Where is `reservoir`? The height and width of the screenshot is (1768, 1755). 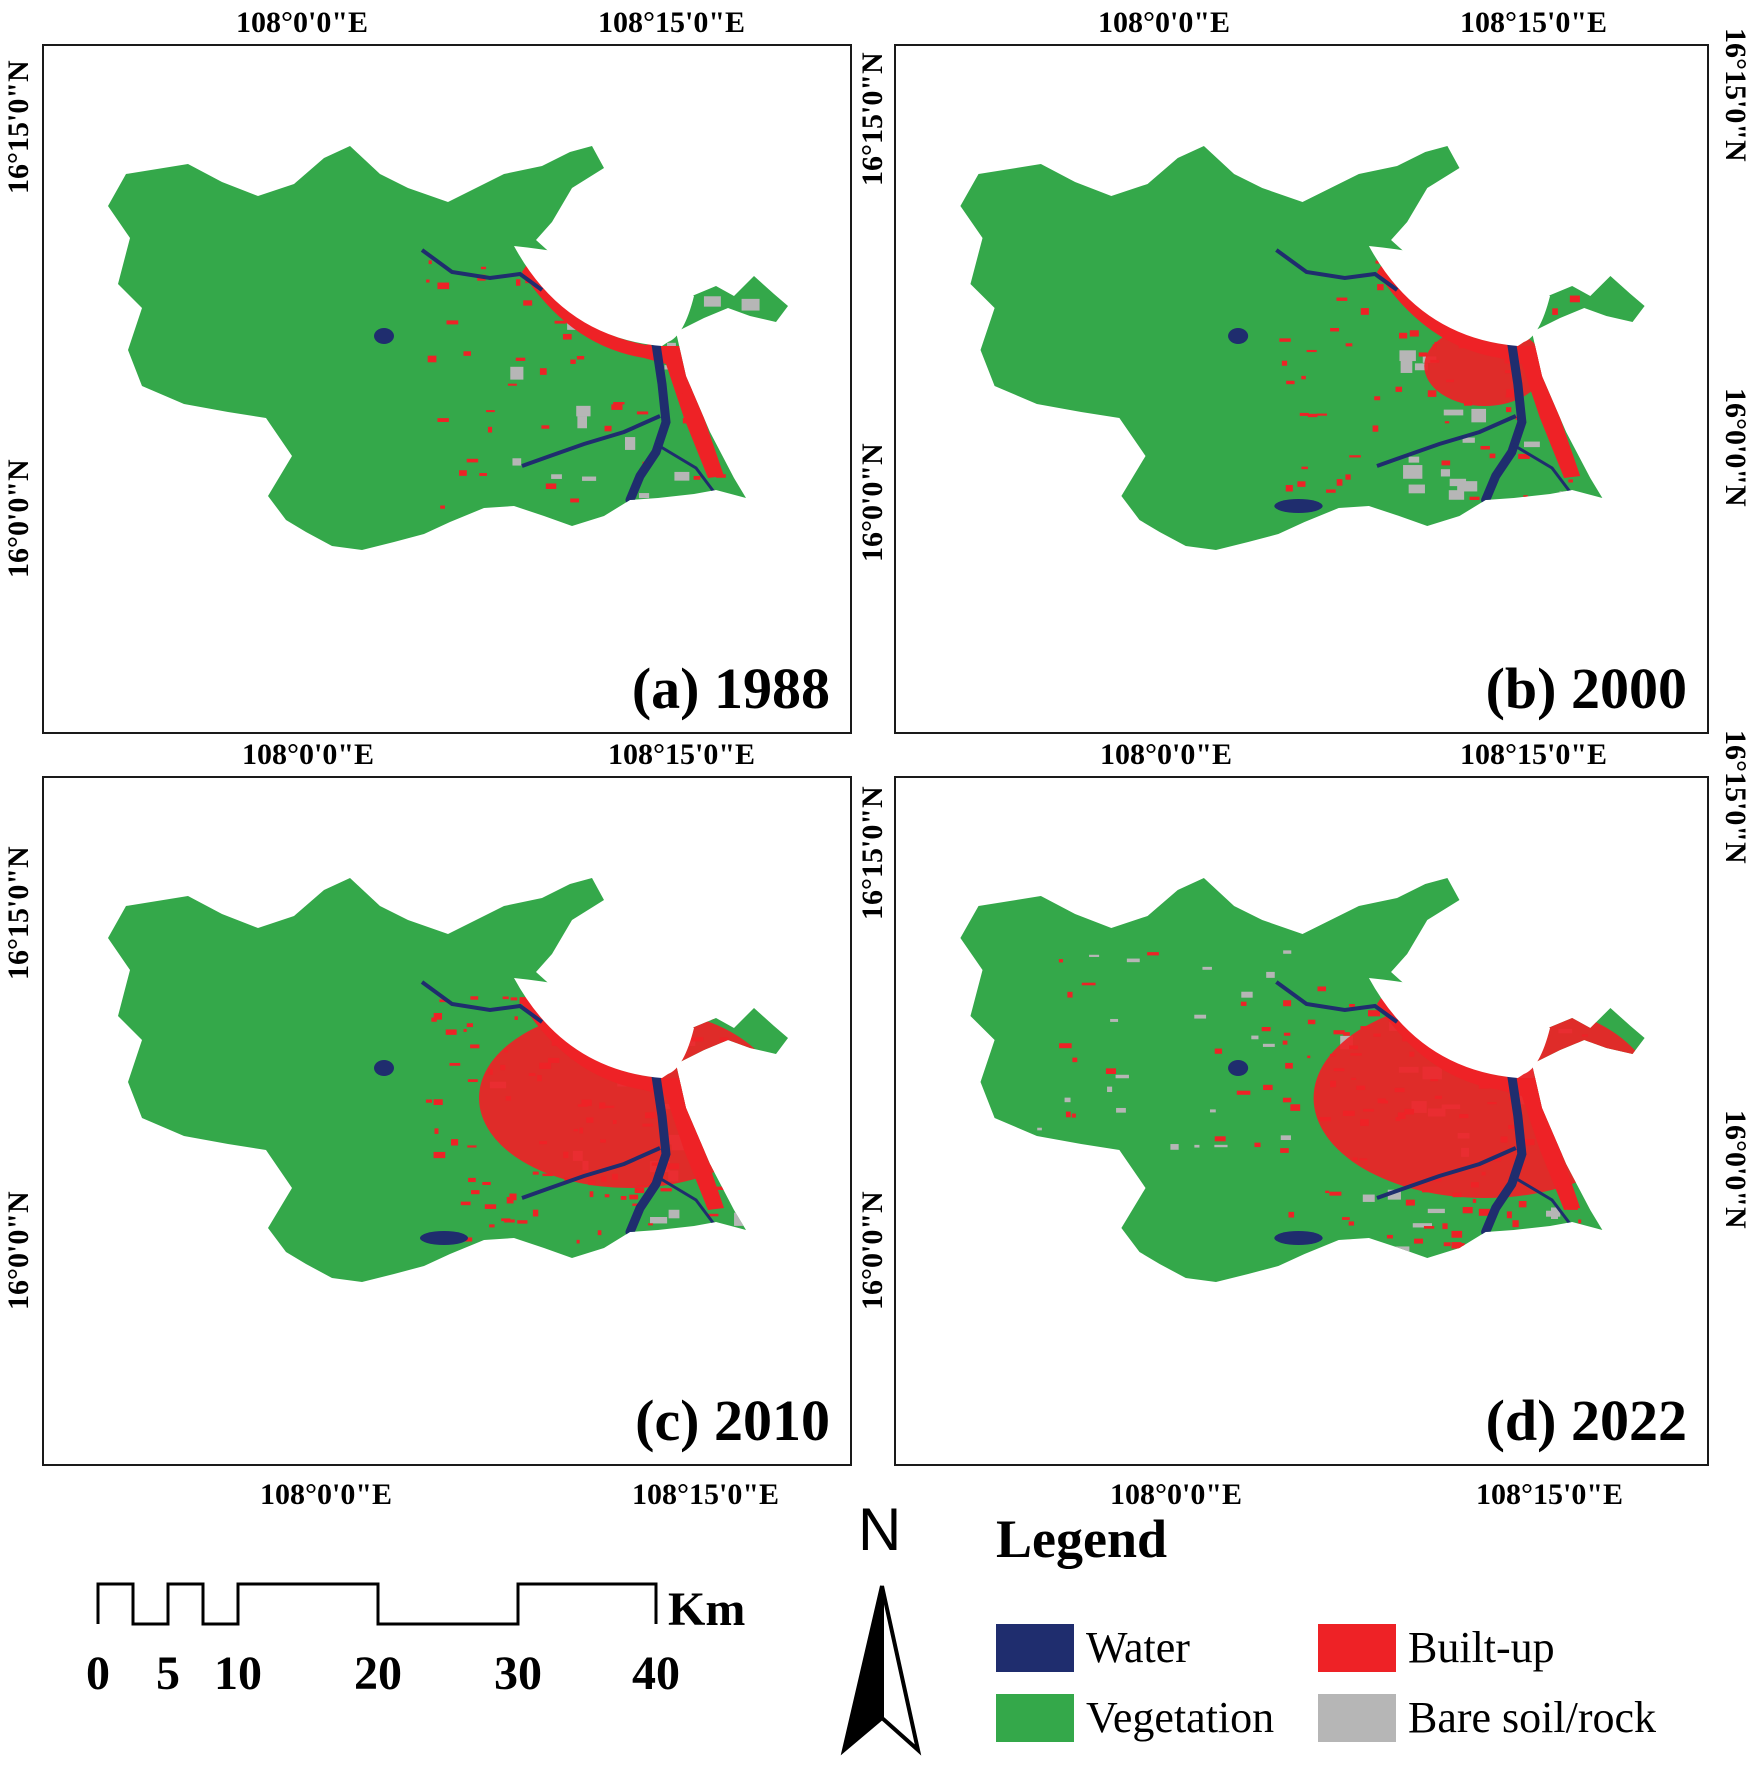 reservoir is located at coordinates (1298, 506).